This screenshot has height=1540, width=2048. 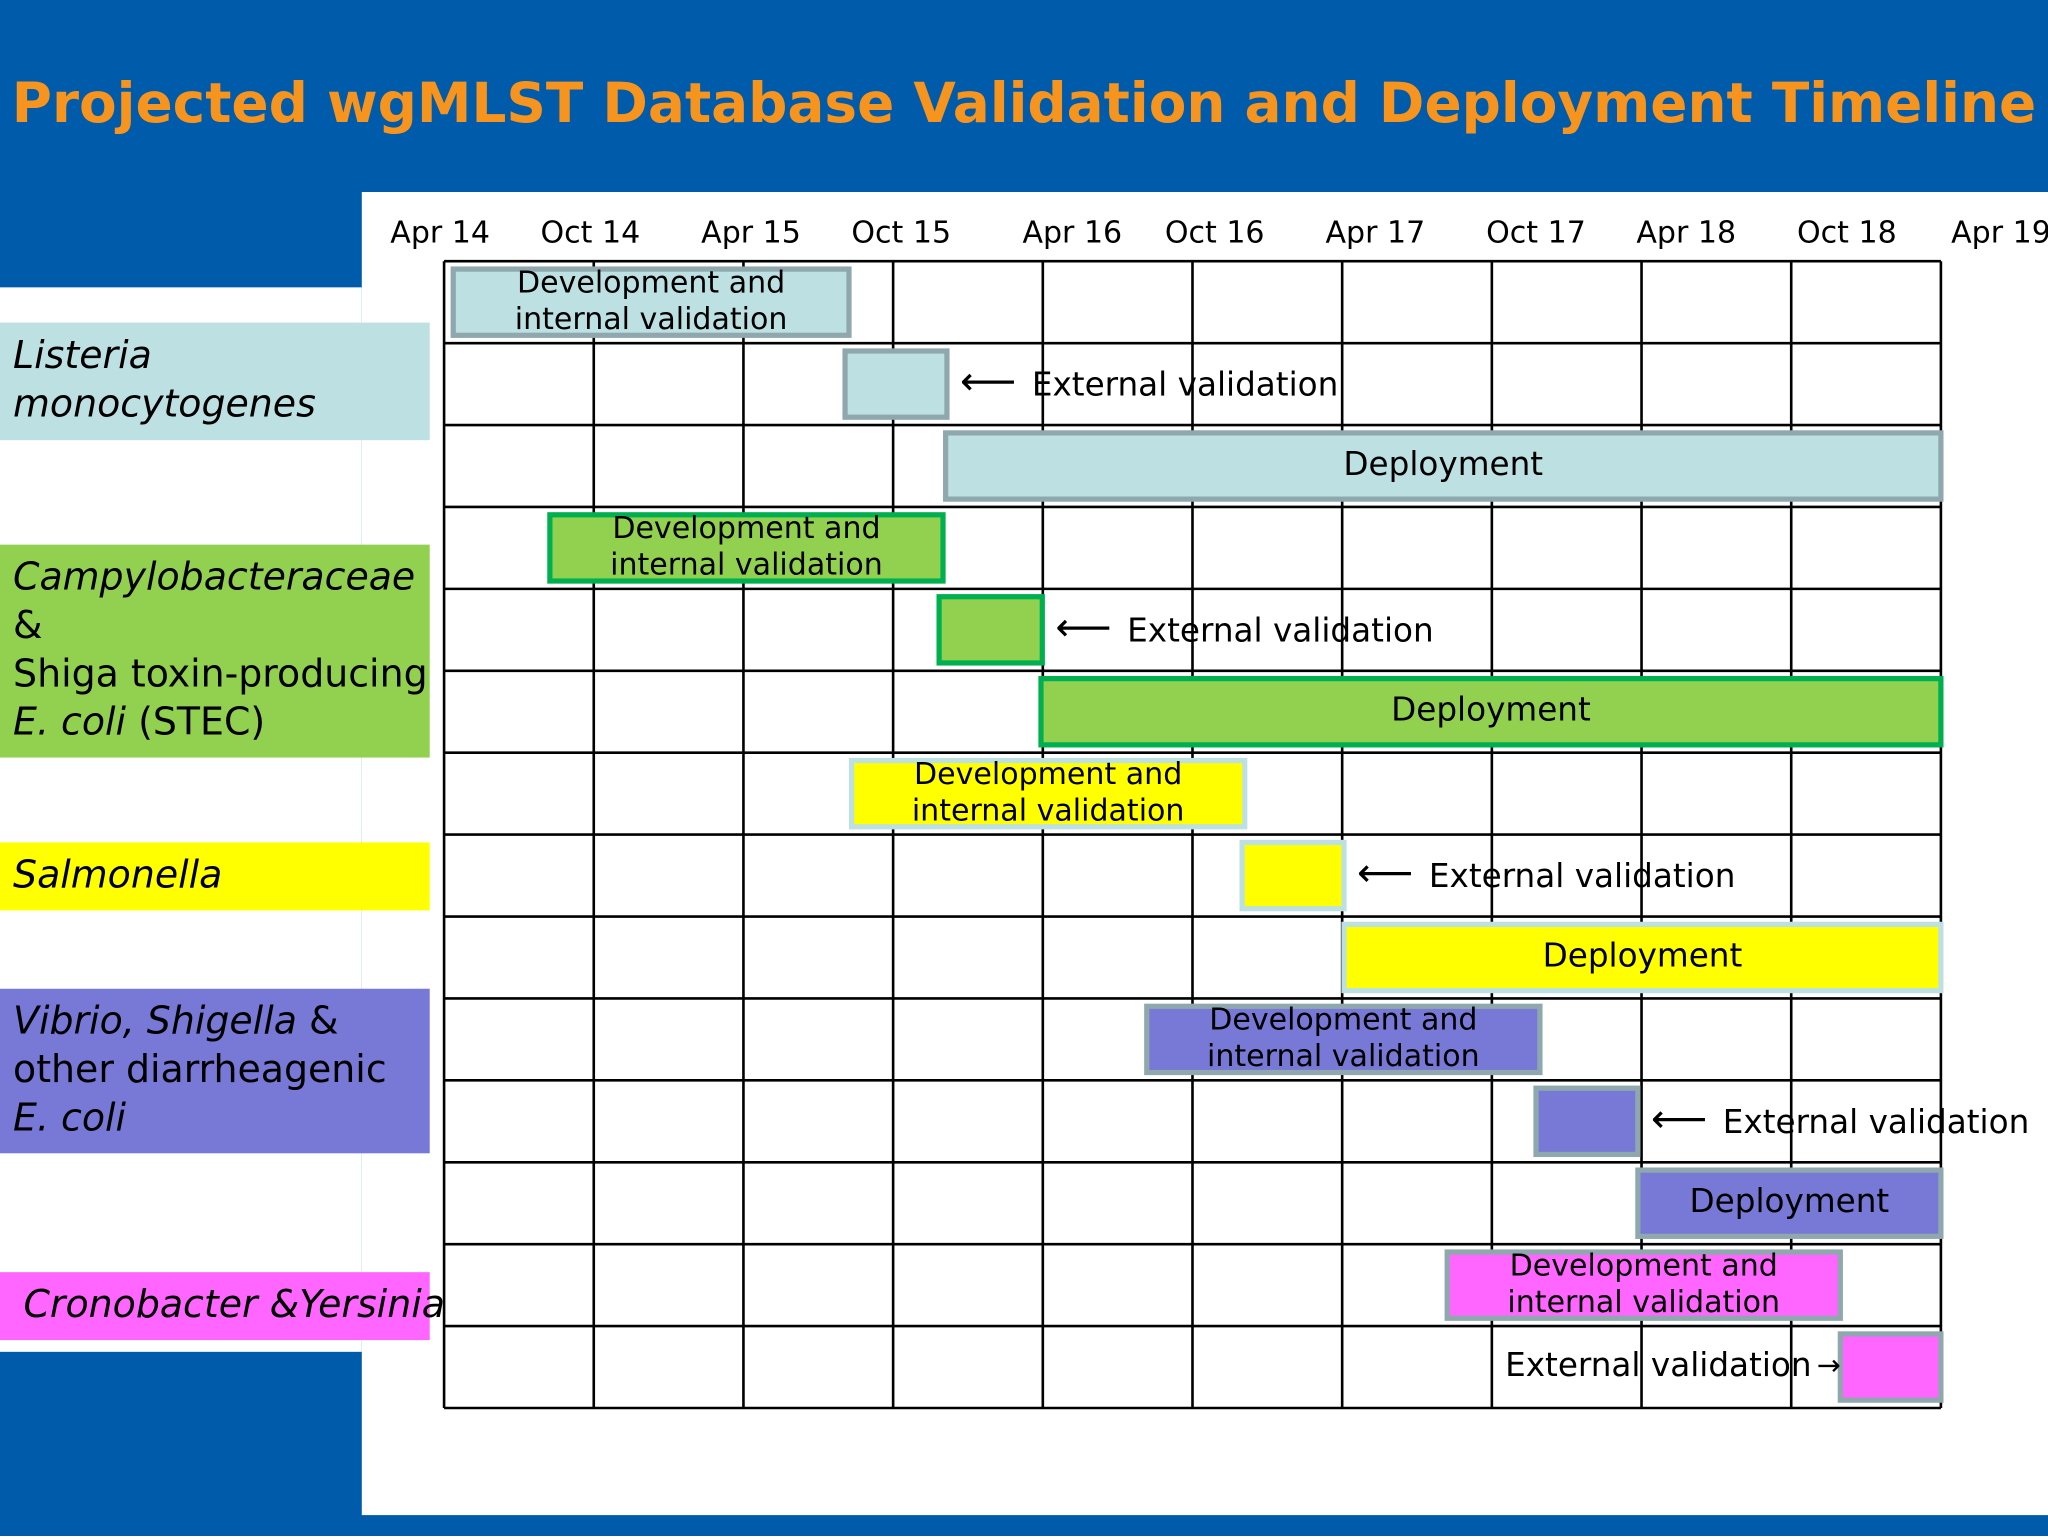 I want to click on category-label-part: Salmonella, so click(x=117, y=874).